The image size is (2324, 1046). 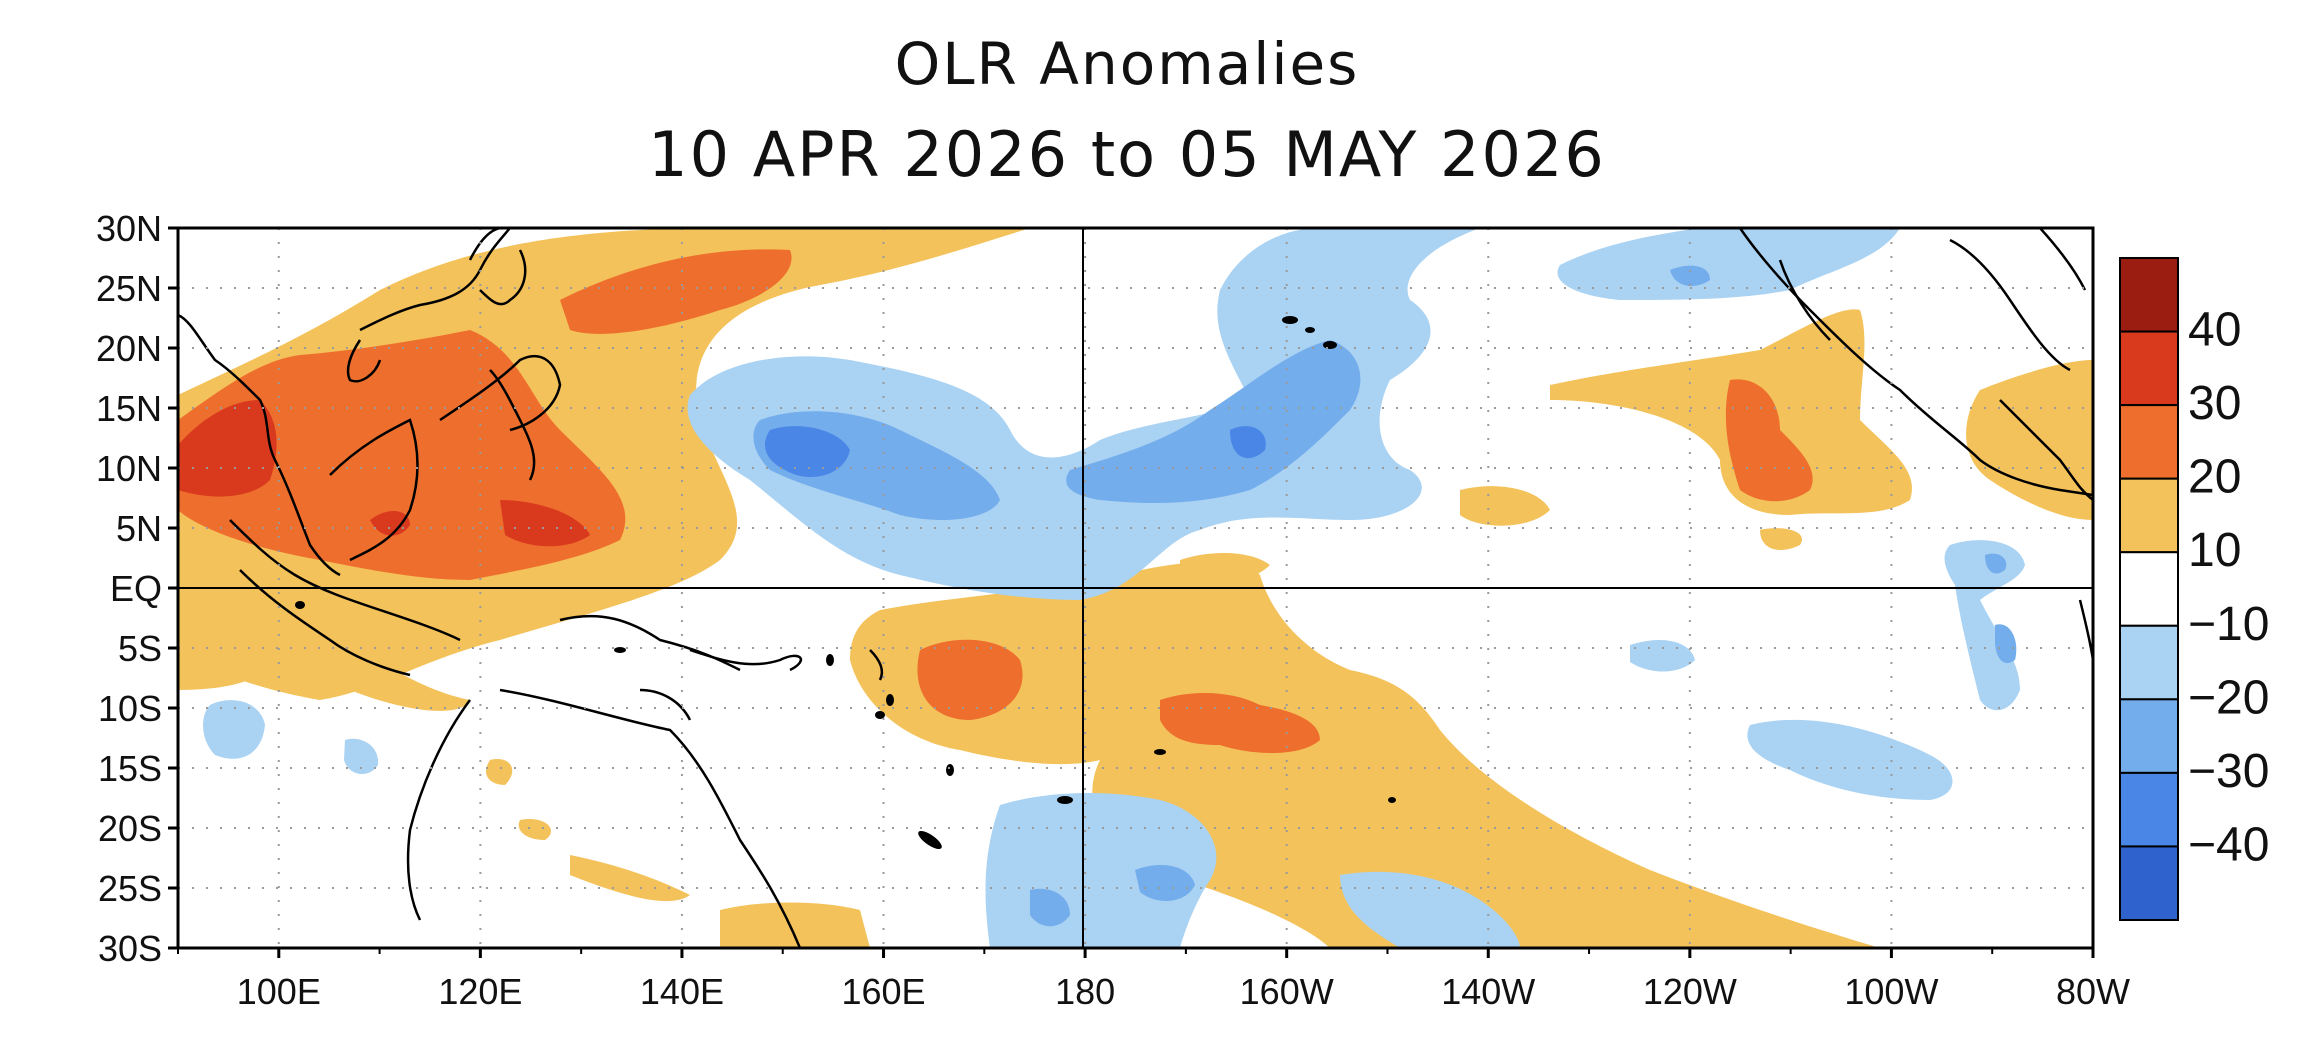 I want to click on map-subtitle: 10 APR 2026 to 05 MAY 2026, so click(x=1127, y=154).